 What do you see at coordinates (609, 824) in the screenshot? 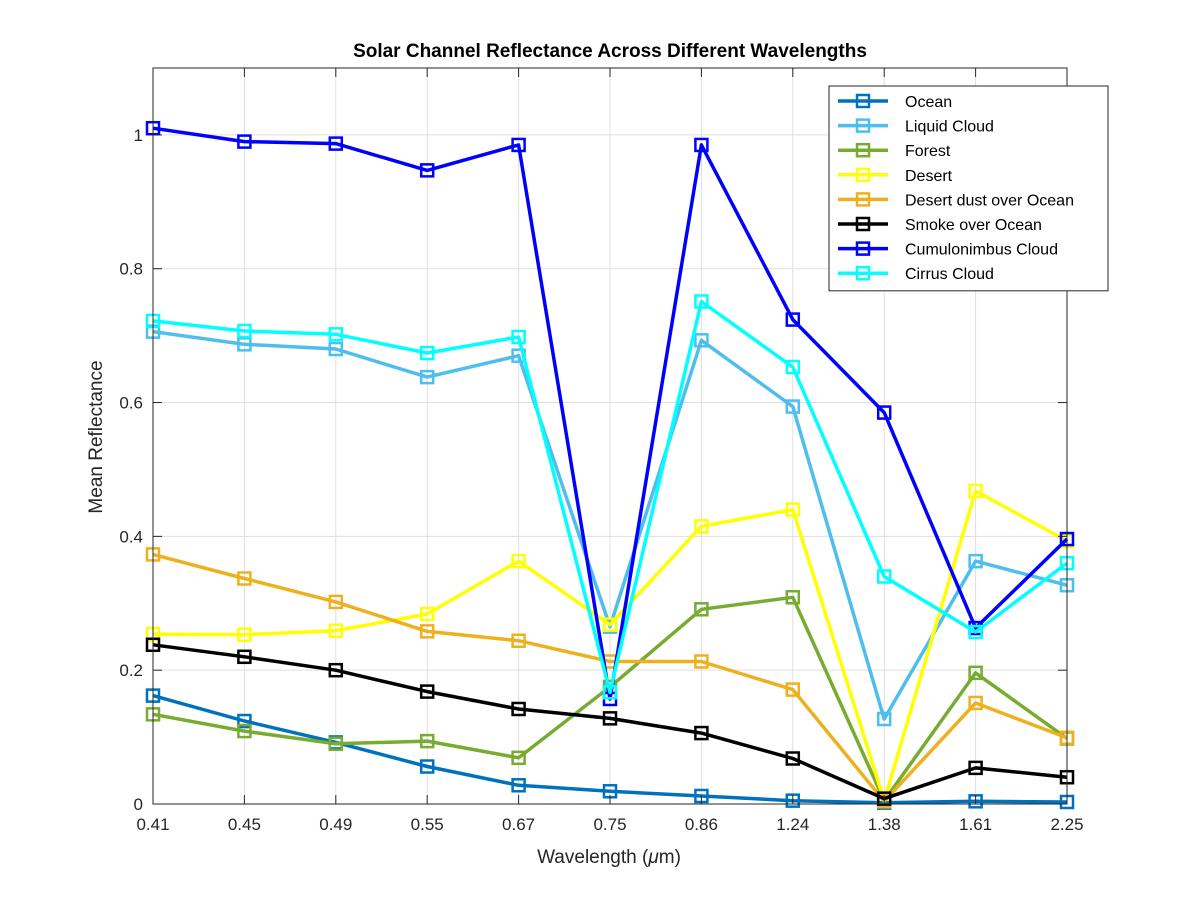
I see `x-tick-label: 0.75` at bounding box center [609, 824].